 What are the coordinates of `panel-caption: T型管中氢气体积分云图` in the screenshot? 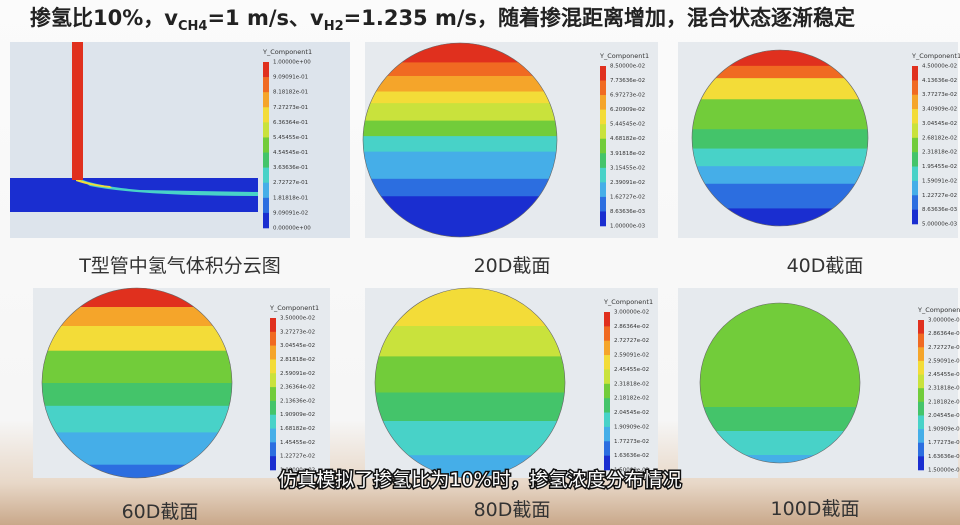 It's located at (179, 266).